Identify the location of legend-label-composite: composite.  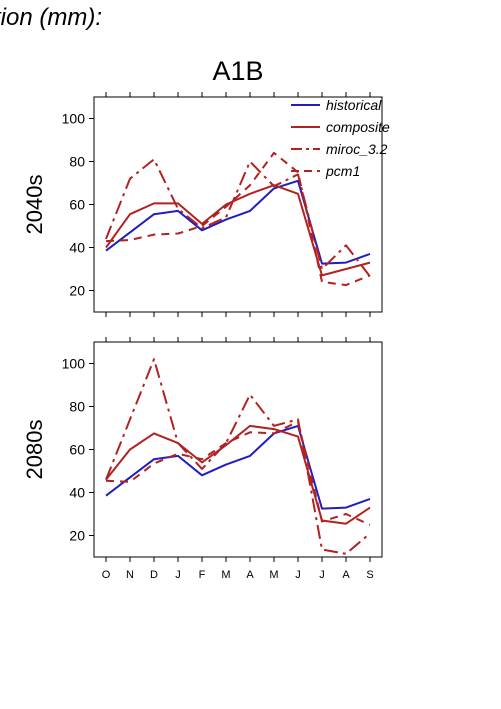
(358, 127).